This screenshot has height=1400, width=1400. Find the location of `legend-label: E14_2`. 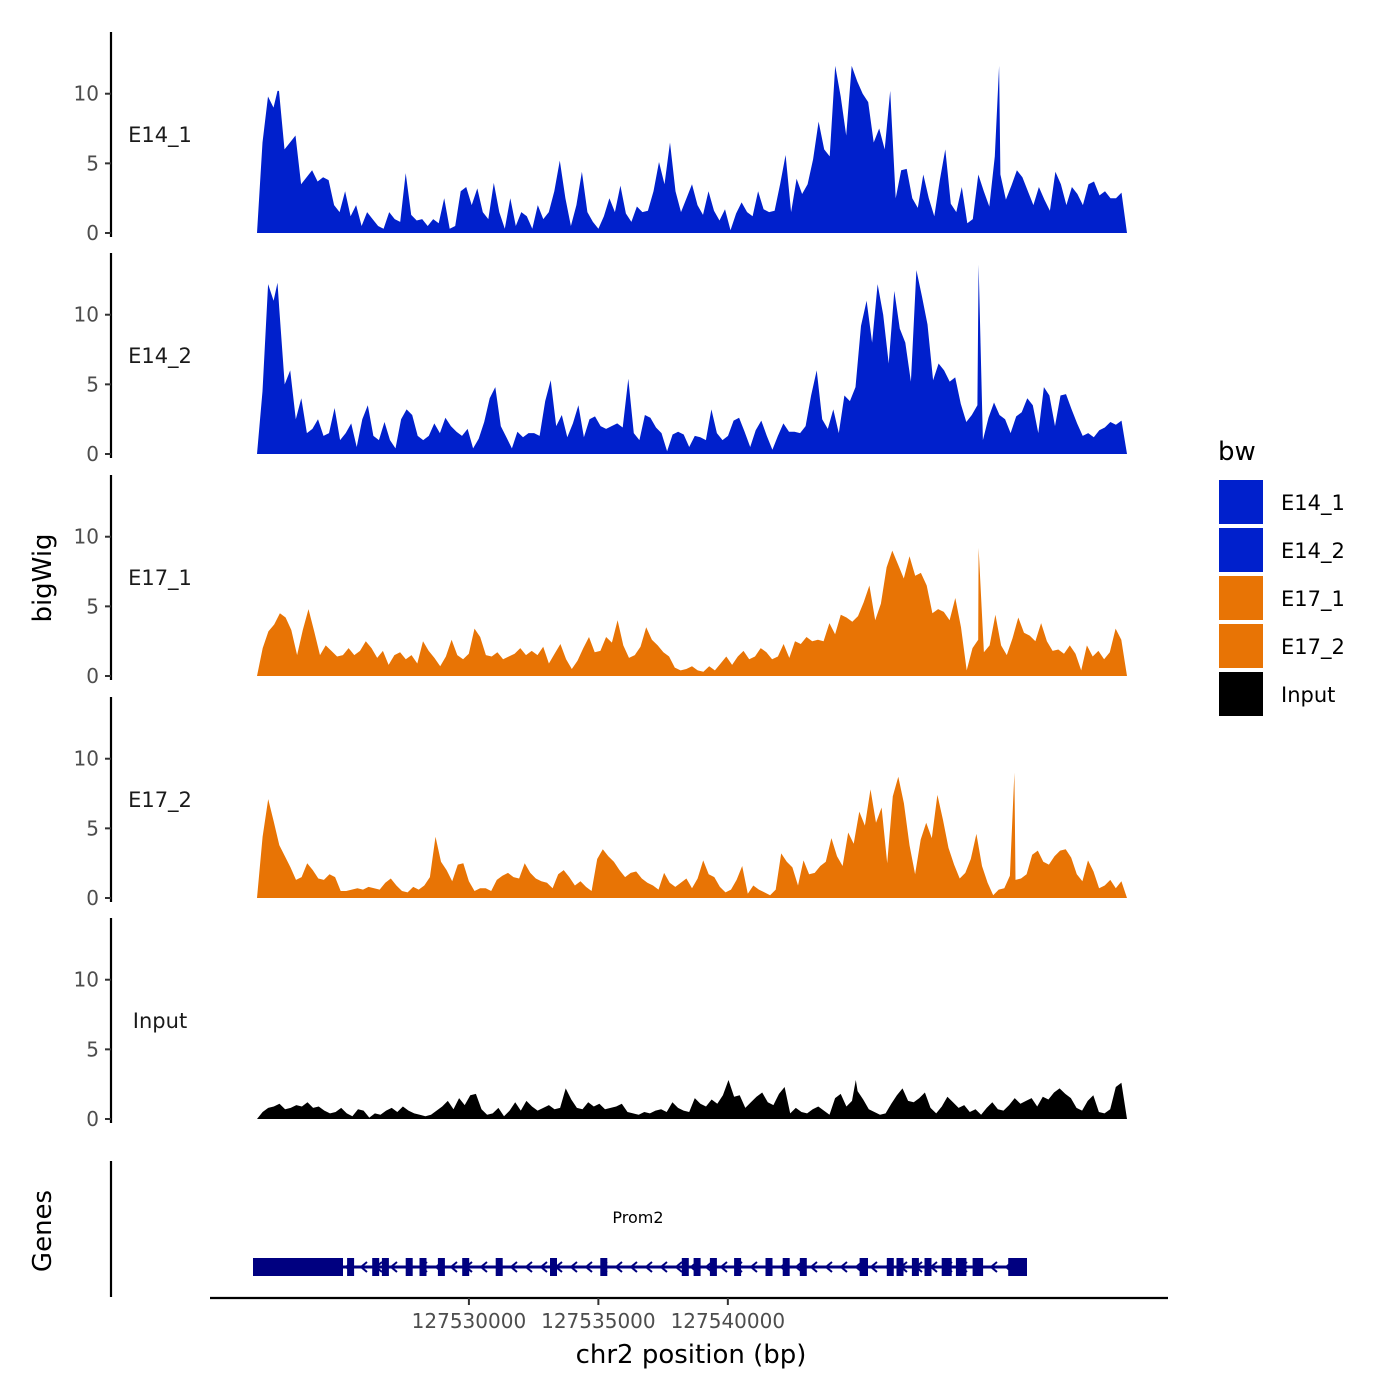

legend-label: E14_2 is located at coordinates (1313, 551).